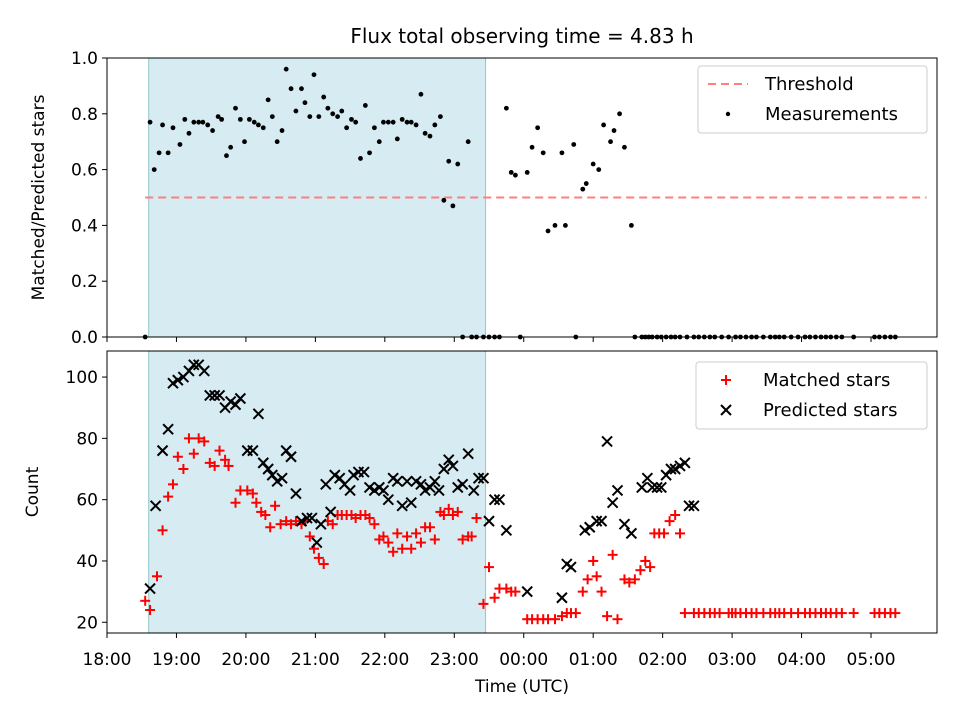 The height and width of the screenshot is (720, 960). Describe the element at coordinates (107, 660) in the screenshot. I see `x-tick-label: 18:00` at that location.